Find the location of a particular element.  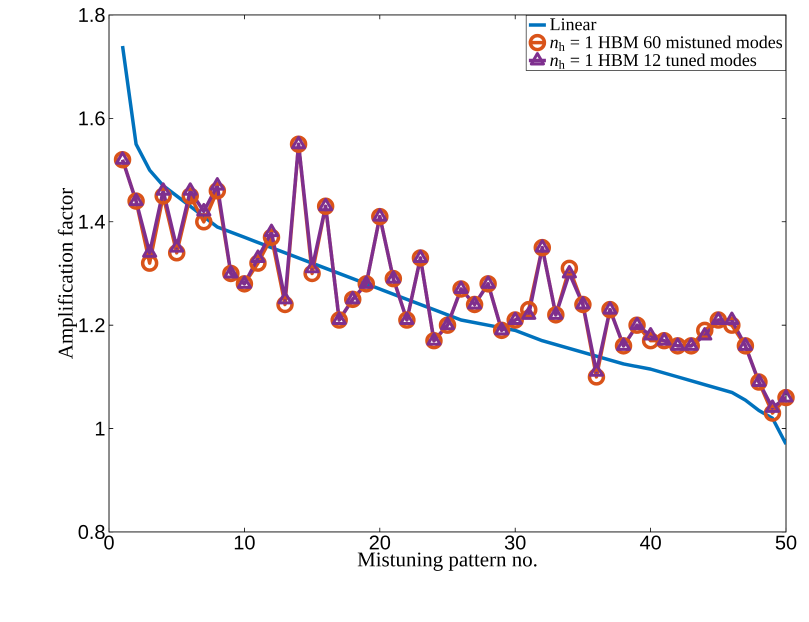

x-tick-label: 50 is located at coordinates (786, 543).